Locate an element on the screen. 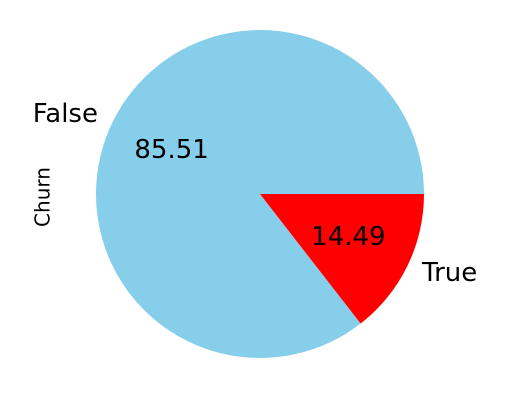 This screenshot has width=531, height=418. y-axis-label: Churn is located at coordinates (43, 197).